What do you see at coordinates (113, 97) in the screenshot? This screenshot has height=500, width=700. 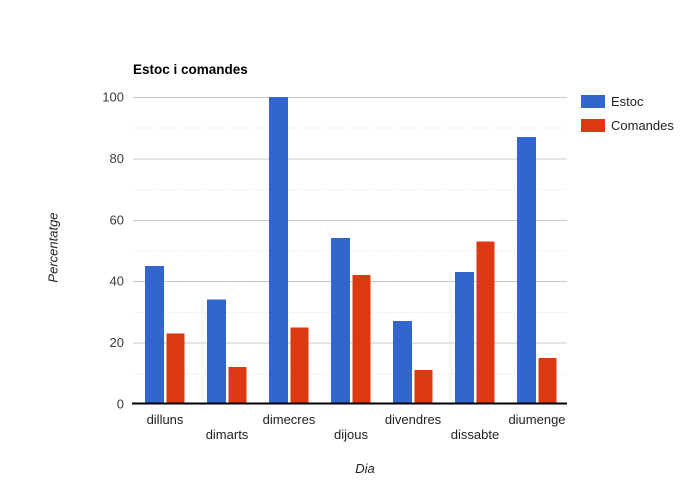 I see `y-tick-label-100: 100` at bounding box center [113, 97].